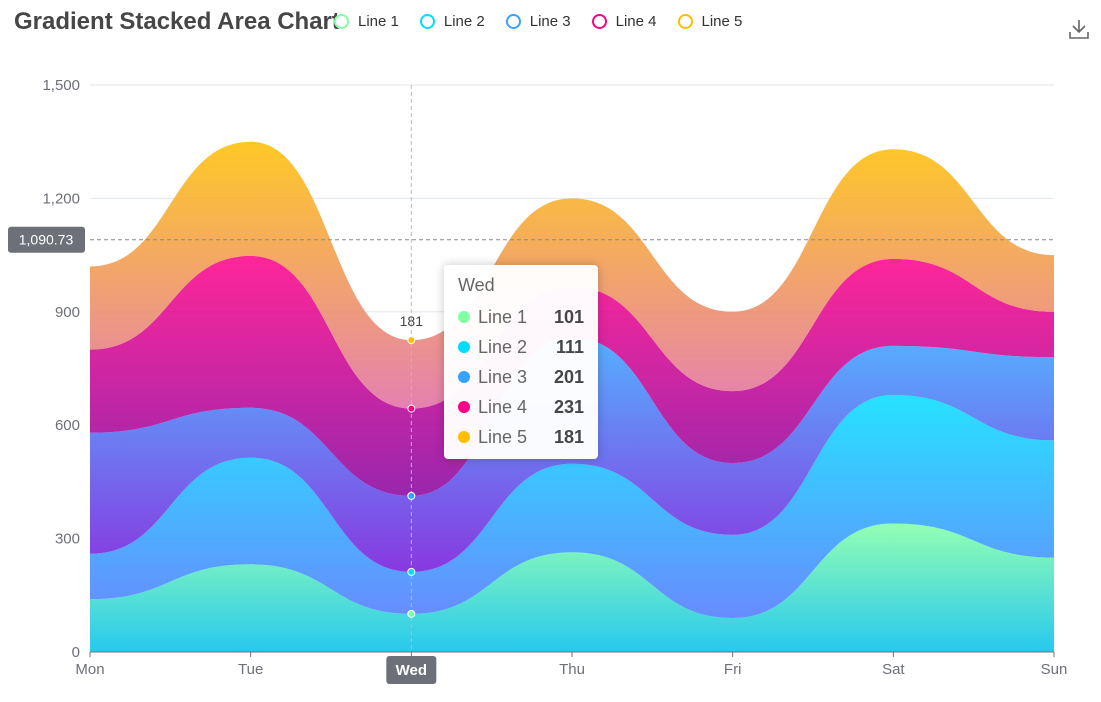 The image size is (1101, 702). I want to click on legend-item-line-4: Line 4, so click(624, 21).